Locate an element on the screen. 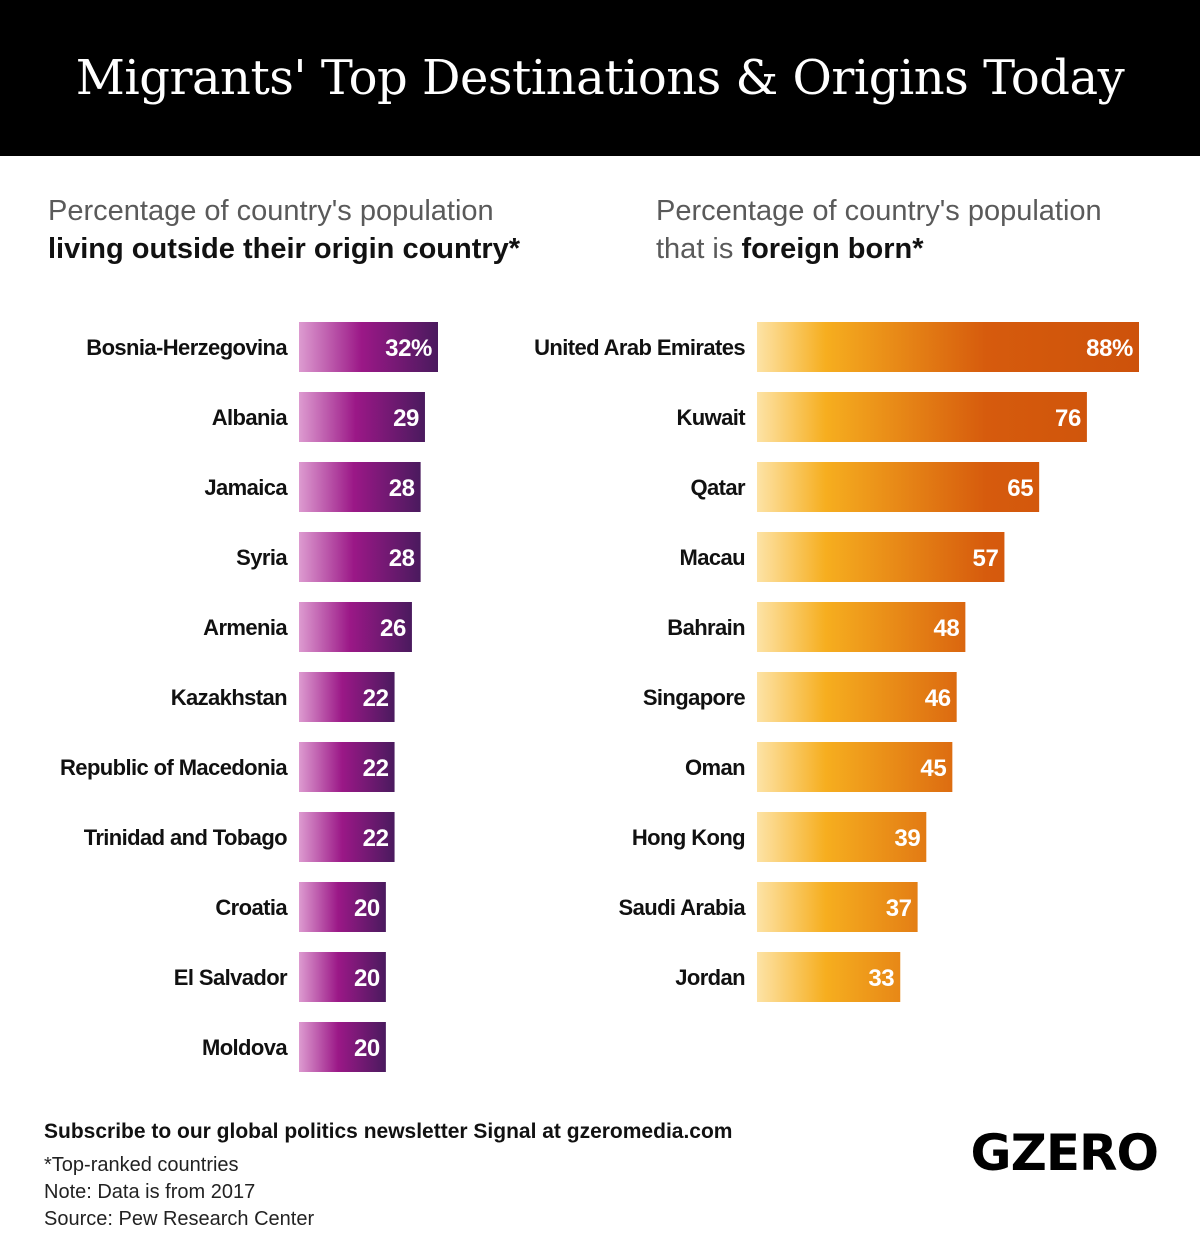 Image resolution: width=1200 pixels, height=1256 pixels. right-value-label: 45 is located at coordinates (933, 768).